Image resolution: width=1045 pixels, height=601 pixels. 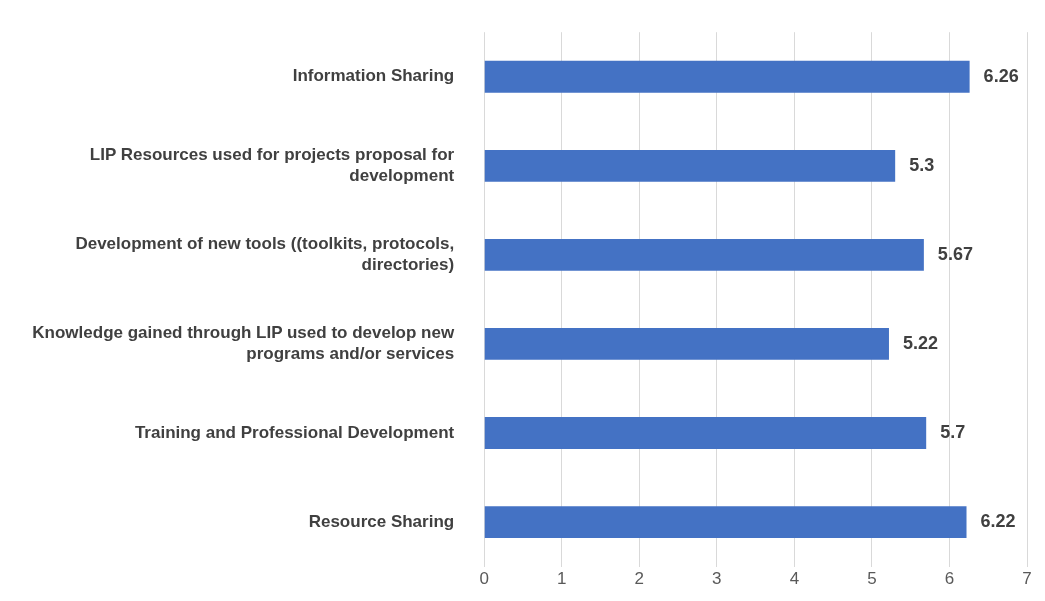 What do you see at coordinates (953, 431) in the screenshot?
I see `data-label: 5.7` at bounding box center [953, 431].